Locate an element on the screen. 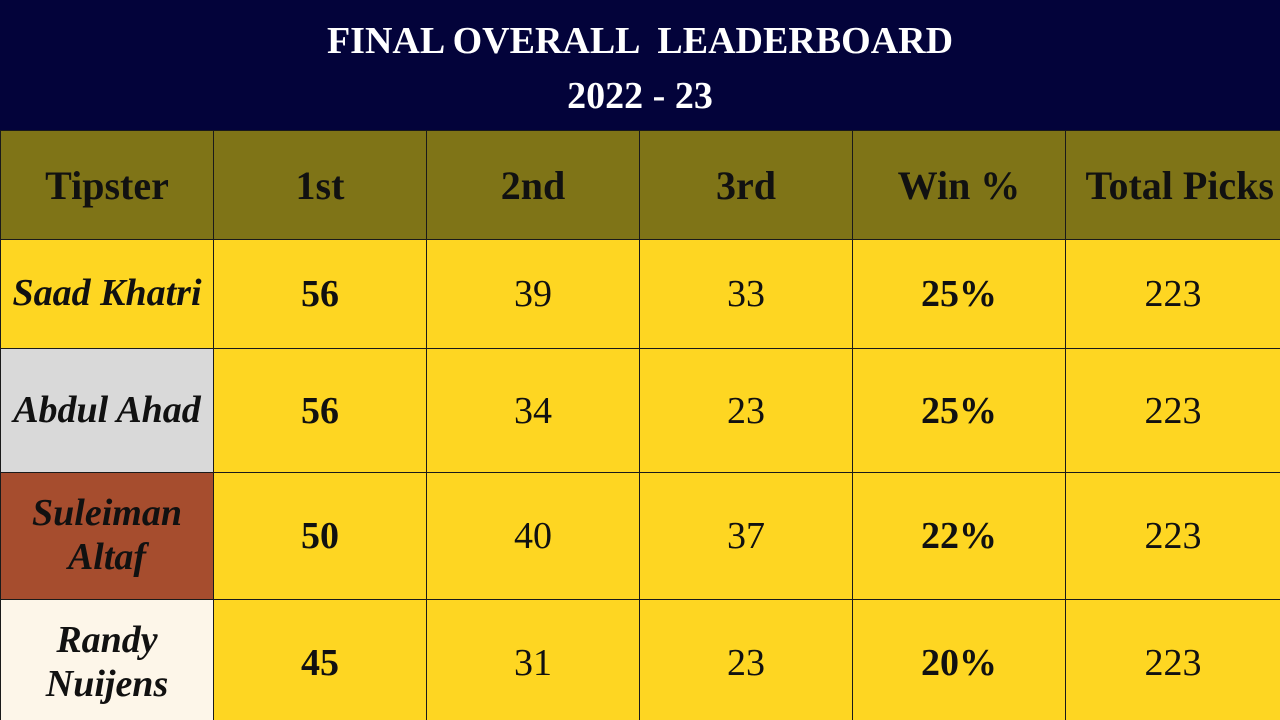 Image resolution: width=1280 pixels, height=720 pixels. first-place-count: 50 is located at coordinates (320, 536).